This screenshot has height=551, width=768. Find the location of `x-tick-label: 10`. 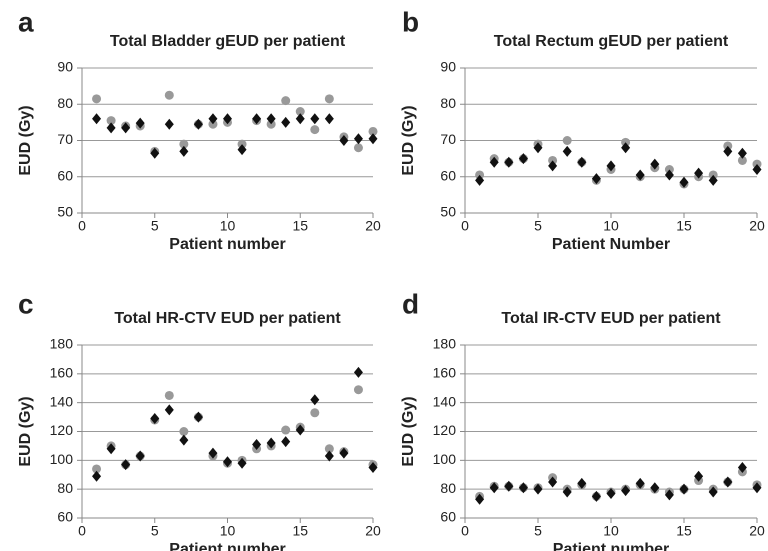

x-tick-label: 10 is located at coordinates (228, 531).